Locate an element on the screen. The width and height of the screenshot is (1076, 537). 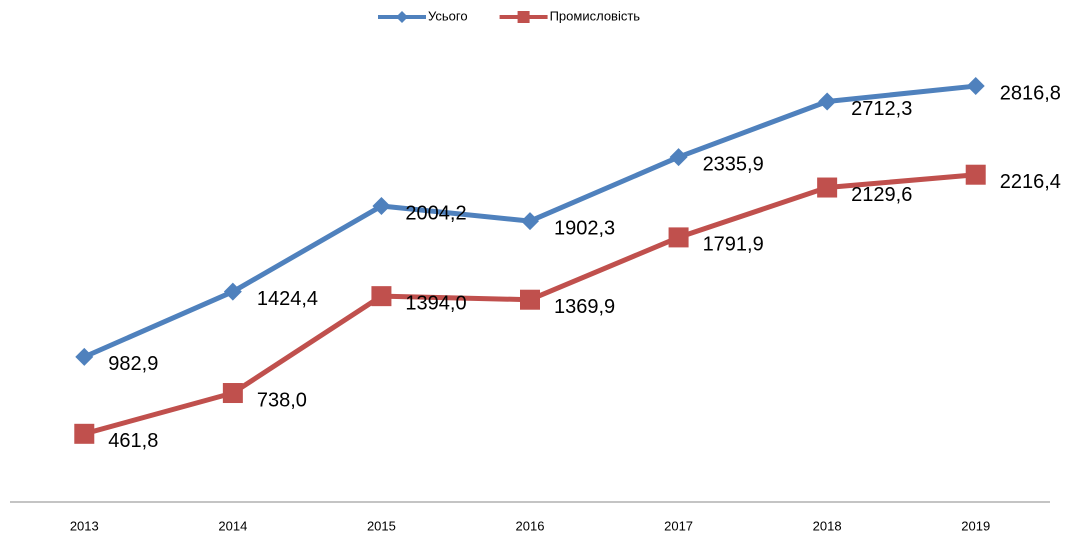
data-label: 2335,9 is located at coordinates (733, 164).